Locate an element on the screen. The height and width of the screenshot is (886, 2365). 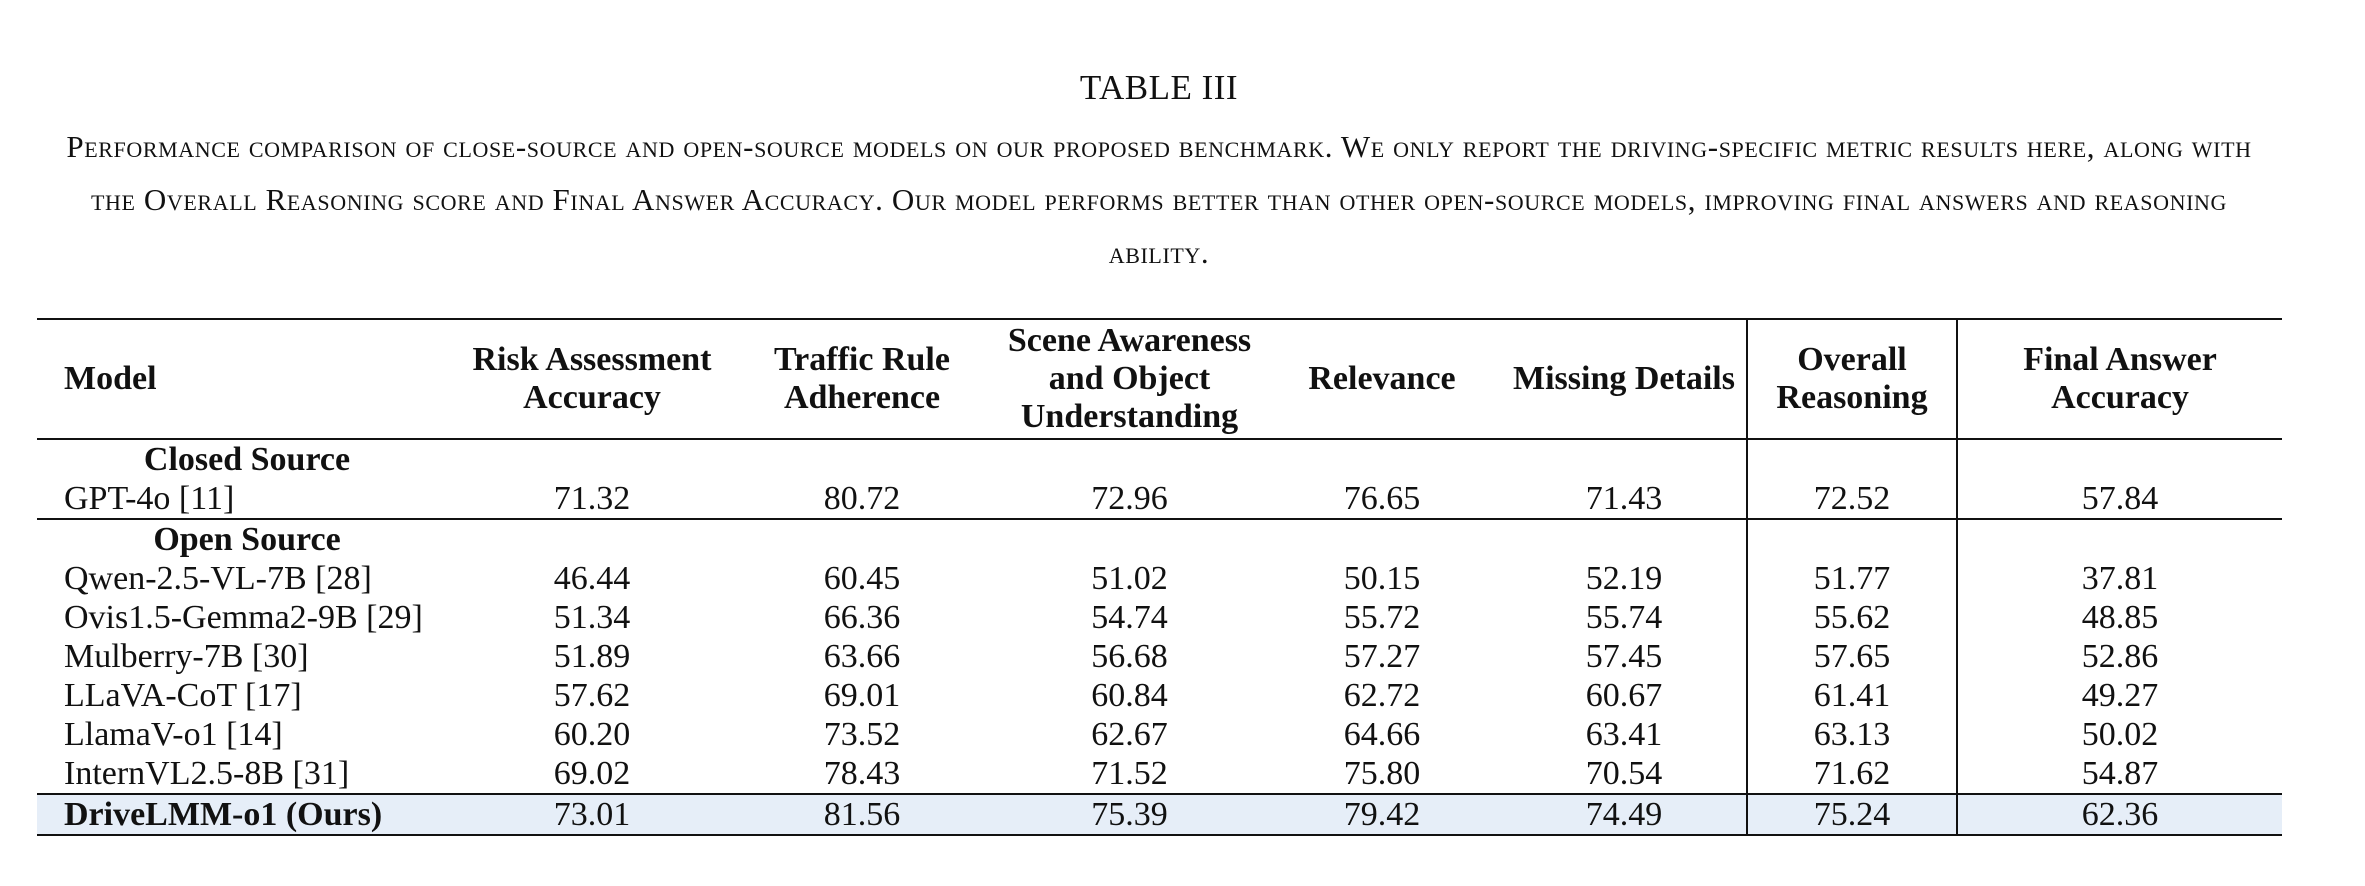
table-cell: 60.20 is located at coordinates (592, 734).